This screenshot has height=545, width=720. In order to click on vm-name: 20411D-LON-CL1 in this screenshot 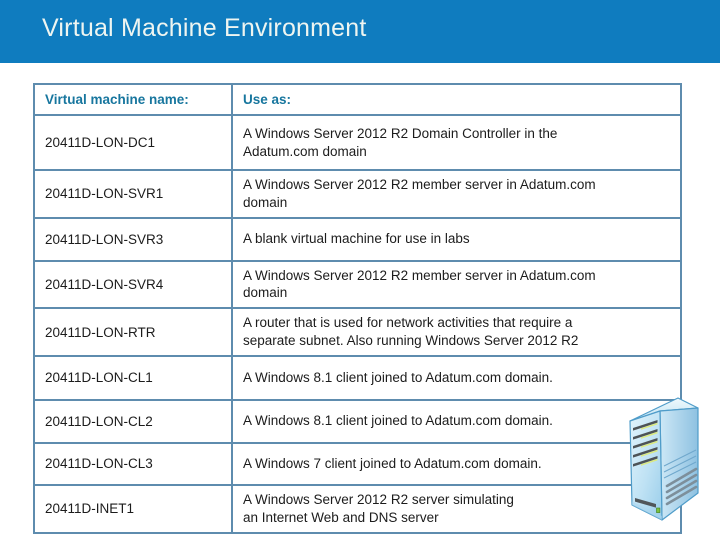, I will do `click(133, 377)`.